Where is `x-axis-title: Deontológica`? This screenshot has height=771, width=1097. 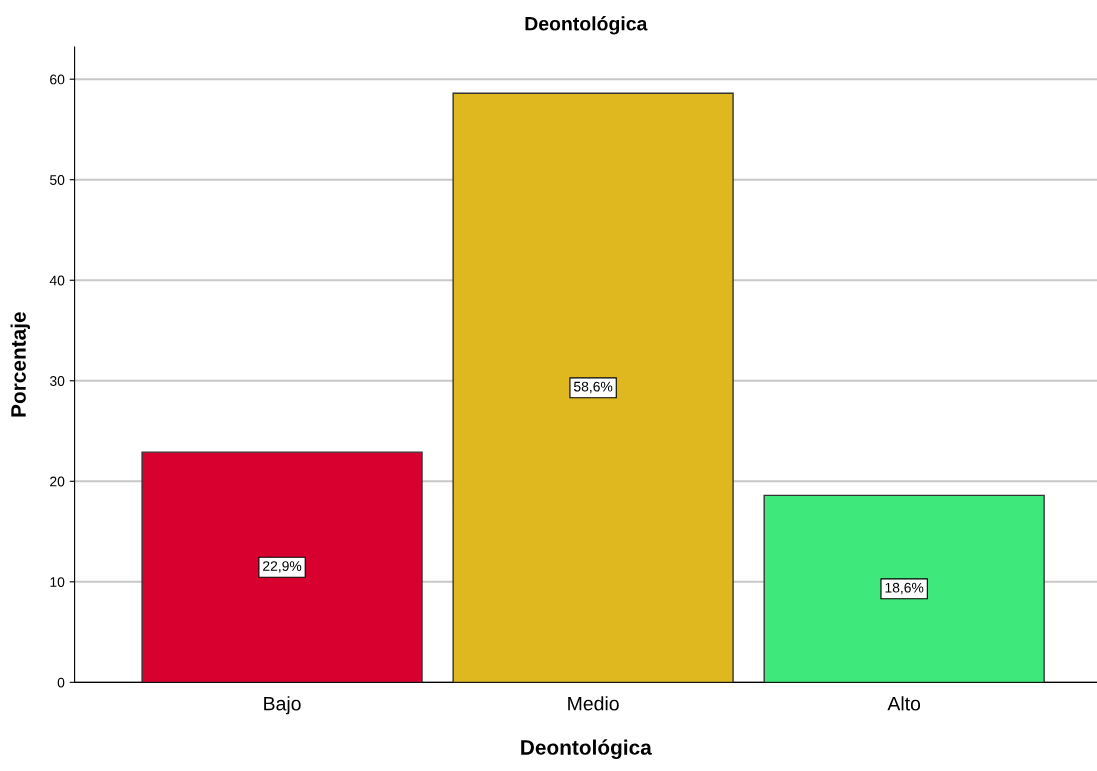
x-axis-title: Deontológica is located at coordinates (586, 749).